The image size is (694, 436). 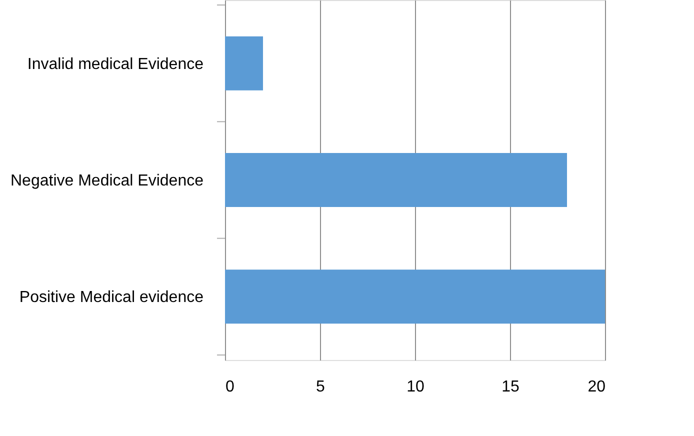 What do you see at coordinates (230, 387) in the screenshot?
I see `x-tick-label: 0` at bounding box center [230, 387].